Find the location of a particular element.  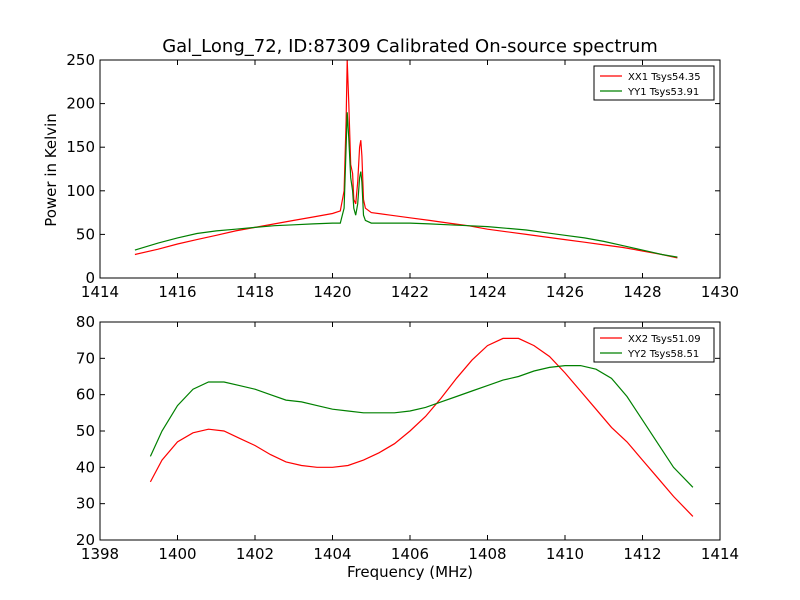

x-tick-label: 1408 is located at coordinates (487, 554).